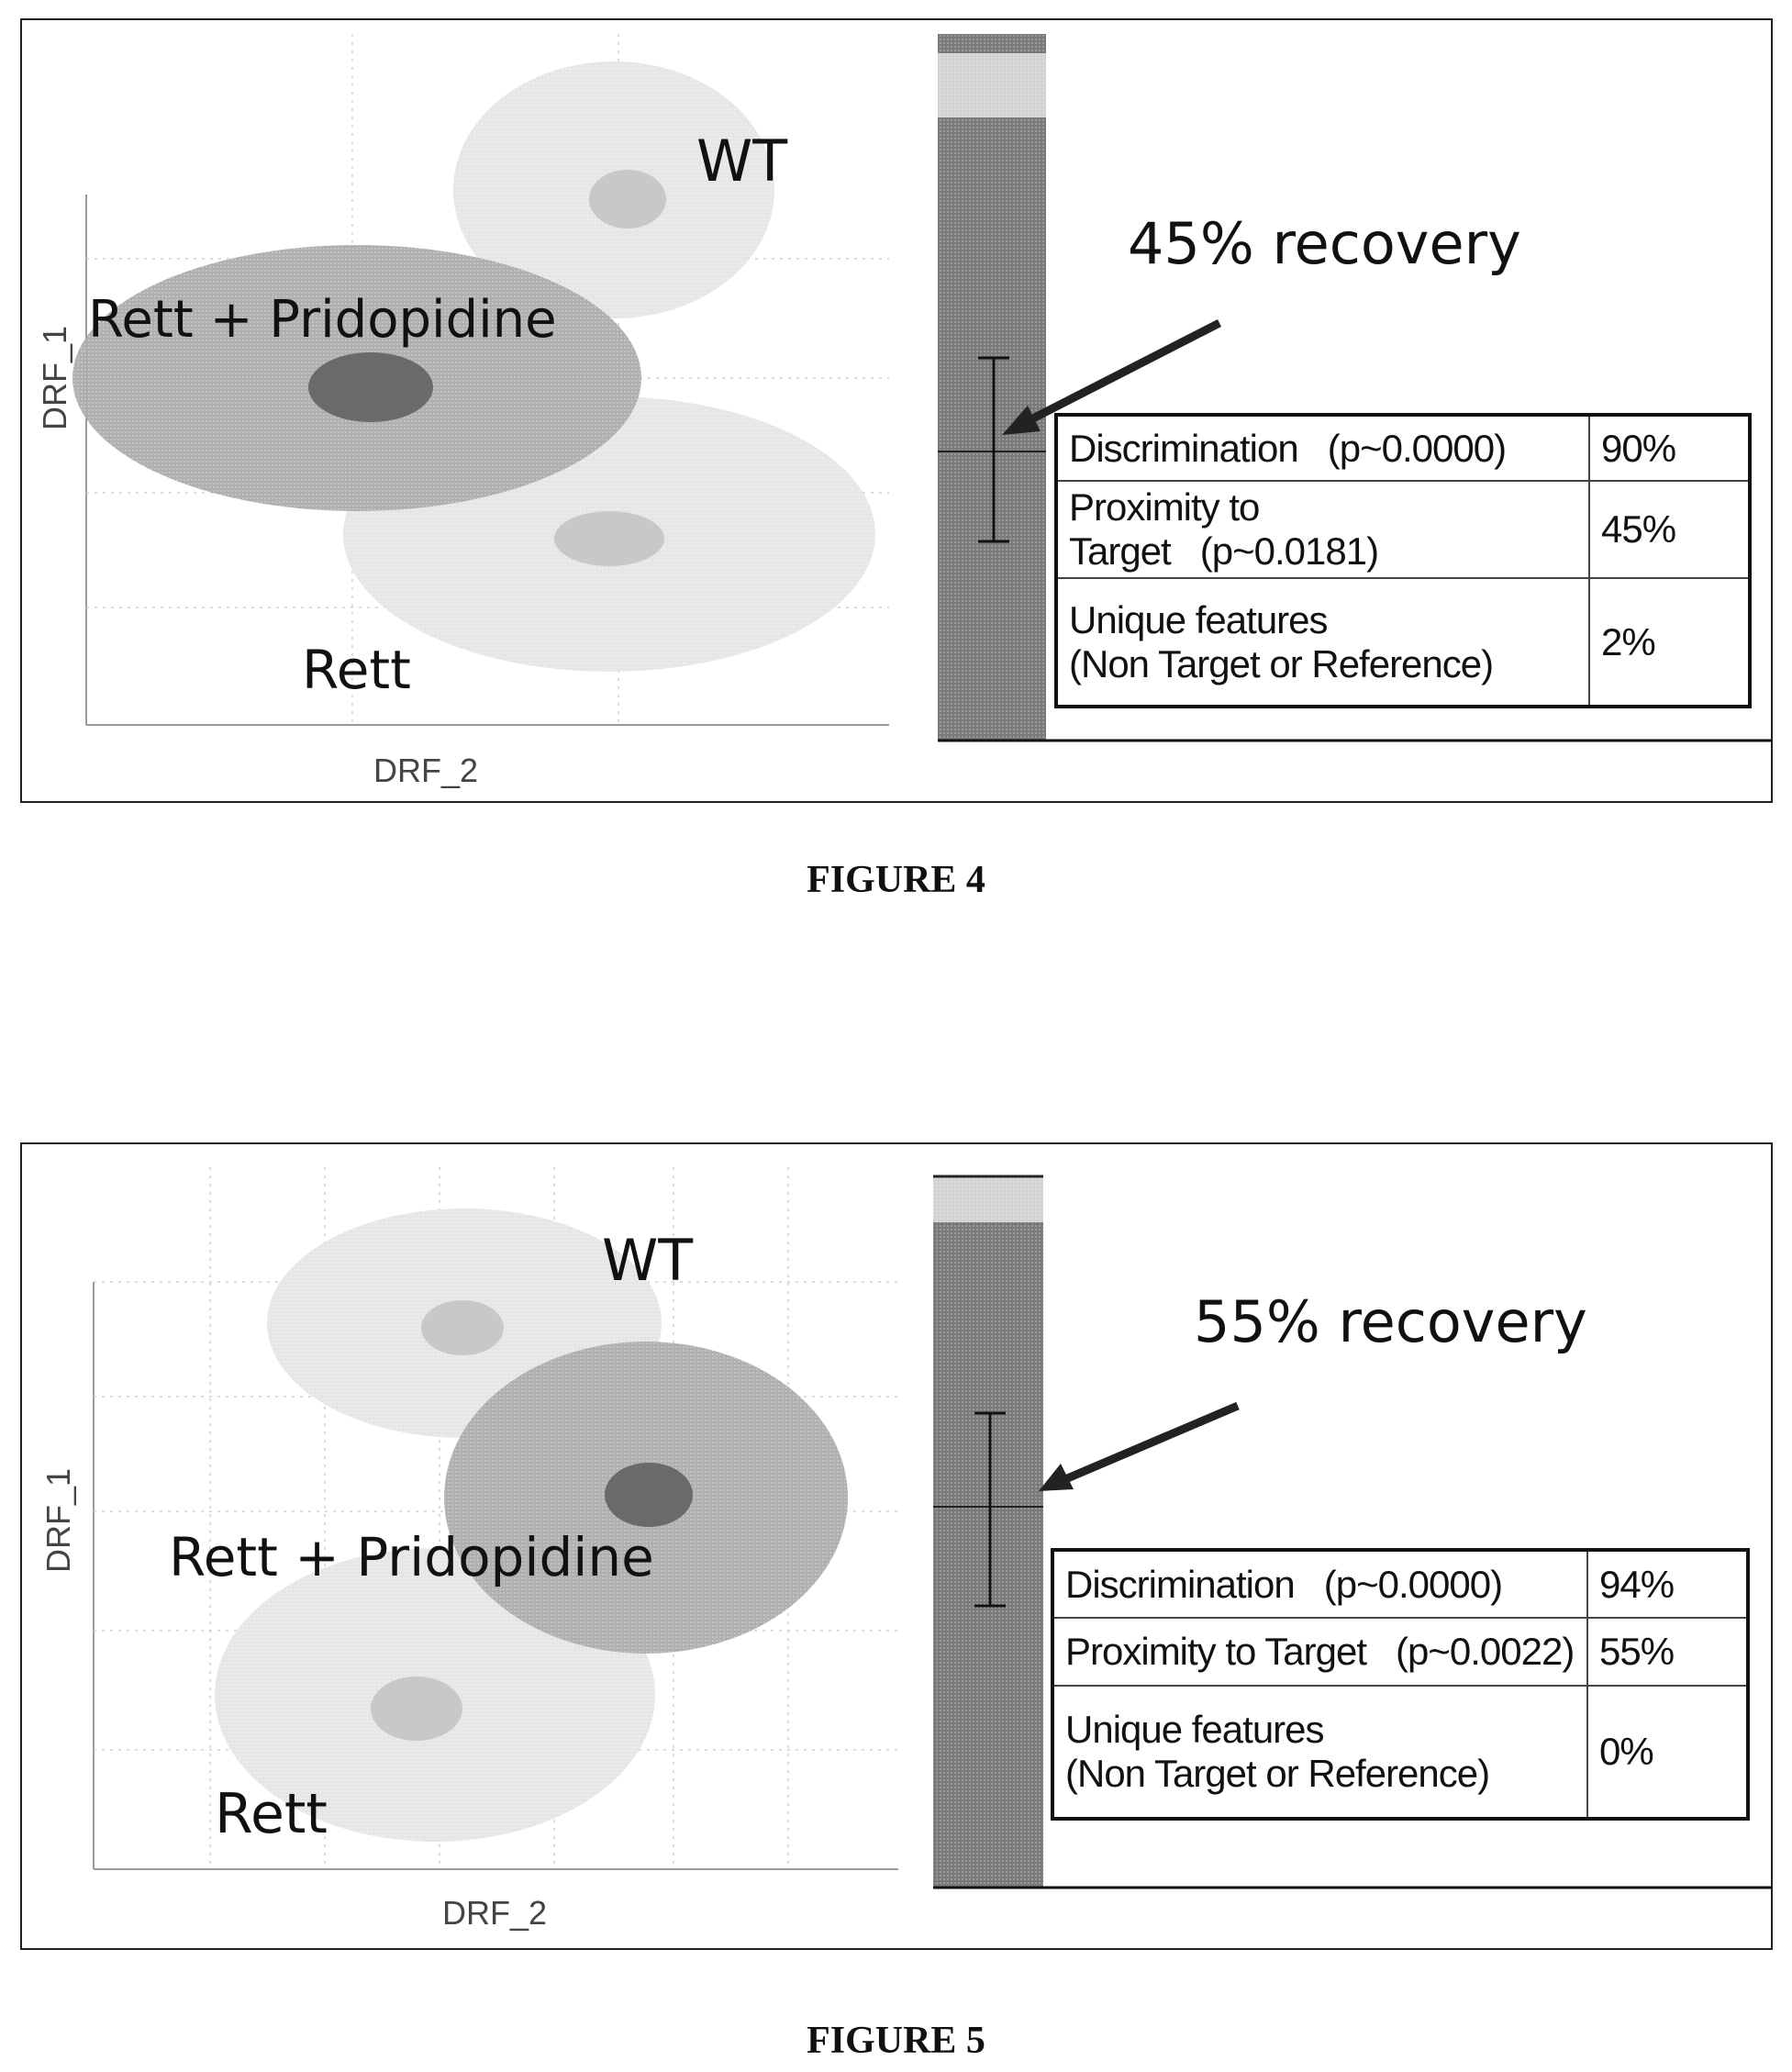 The width and height of the screenshot is (1792, 2072). I want to click on table-row: Discrimination (p~0.0000) 90%, so click(1403, 448).